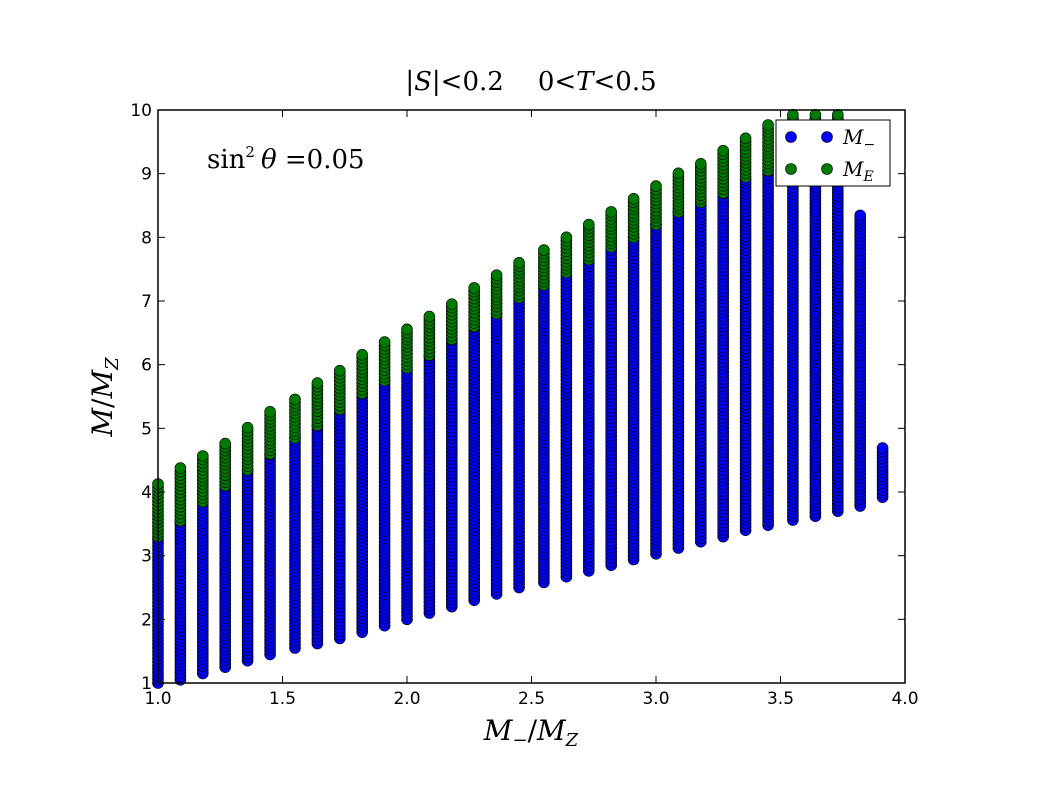 The width and height of the screenshot is (1058, 793). I want to click on x-tick-label: 2.5, so click(531, 699).